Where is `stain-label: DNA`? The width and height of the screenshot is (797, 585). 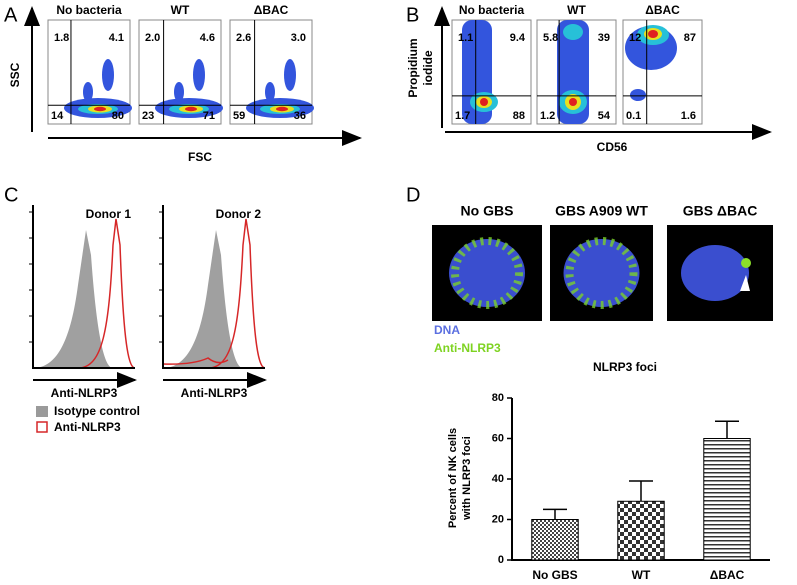
stain-label: DNA is located at coordinates (447, 330).